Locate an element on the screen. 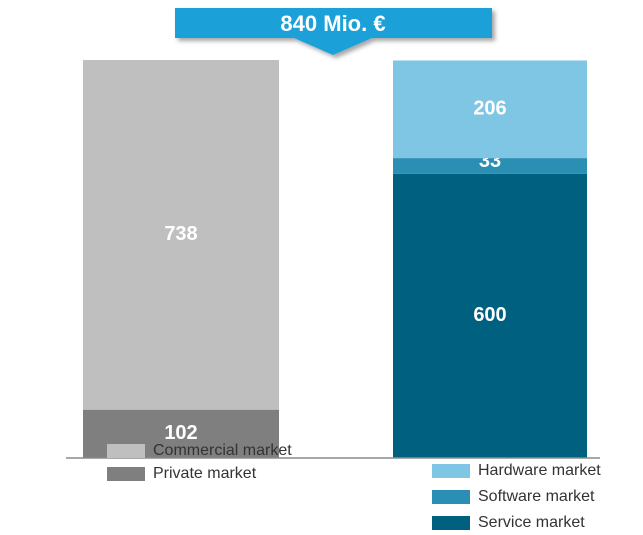  chart-title: 840 Mio. € is located at coordinates (332, 23).